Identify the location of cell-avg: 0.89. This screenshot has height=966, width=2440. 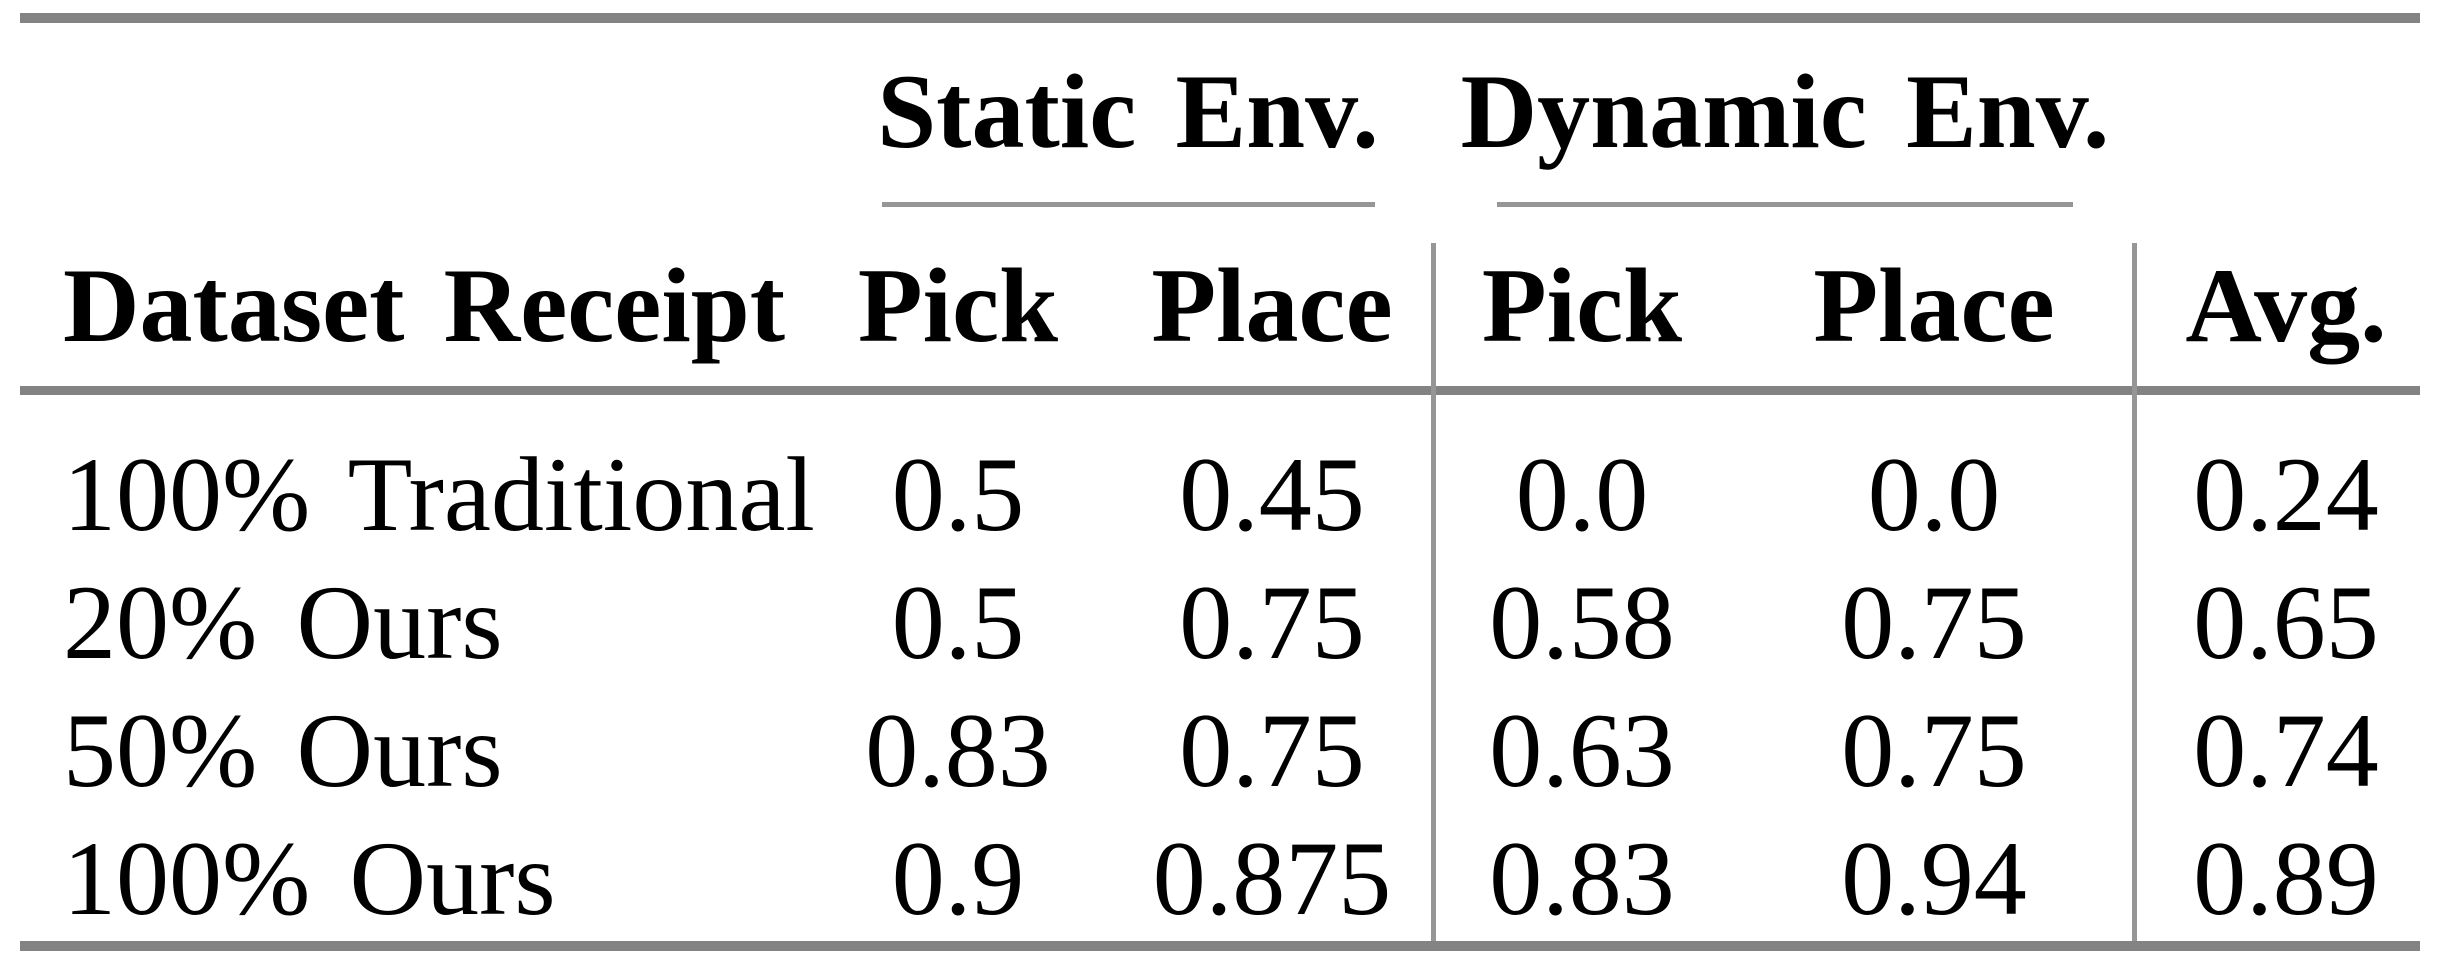
(2286, 878).